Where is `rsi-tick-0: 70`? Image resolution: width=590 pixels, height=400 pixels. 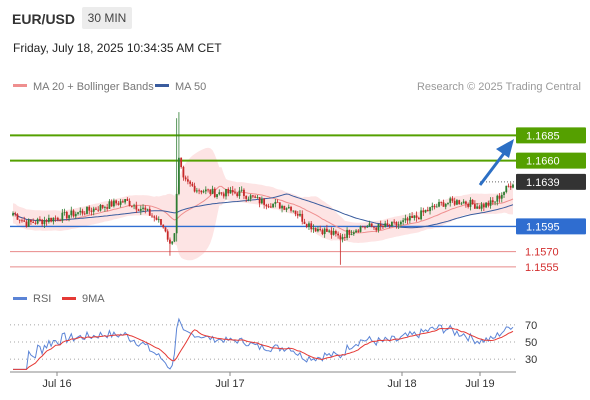 rsi-tick-0: 70 is located at coordinates (531, 326).